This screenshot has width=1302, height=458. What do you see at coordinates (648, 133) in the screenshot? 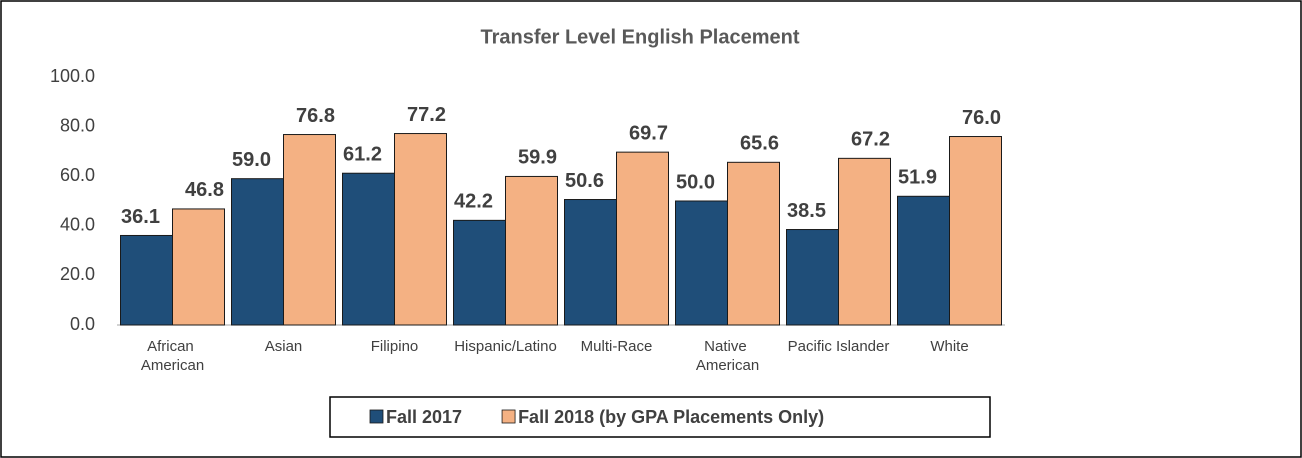
I see `value-label: 69.7` at bounding box center [648, 133].